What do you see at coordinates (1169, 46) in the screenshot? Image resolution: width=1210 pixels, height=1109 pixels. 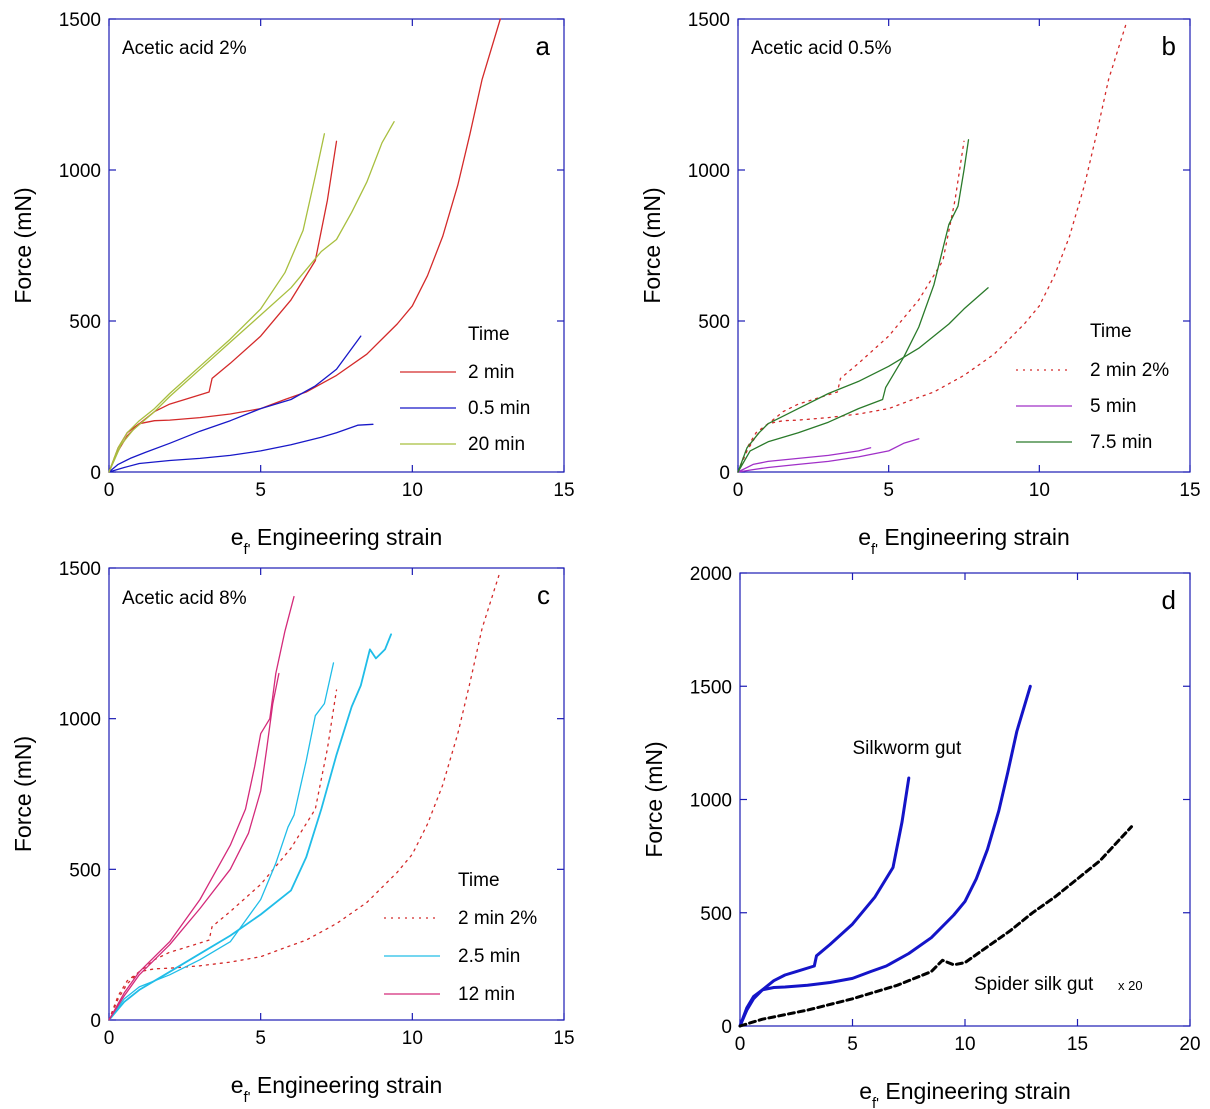 I see `panel-letter: b` at bounding box center [1169, 46].